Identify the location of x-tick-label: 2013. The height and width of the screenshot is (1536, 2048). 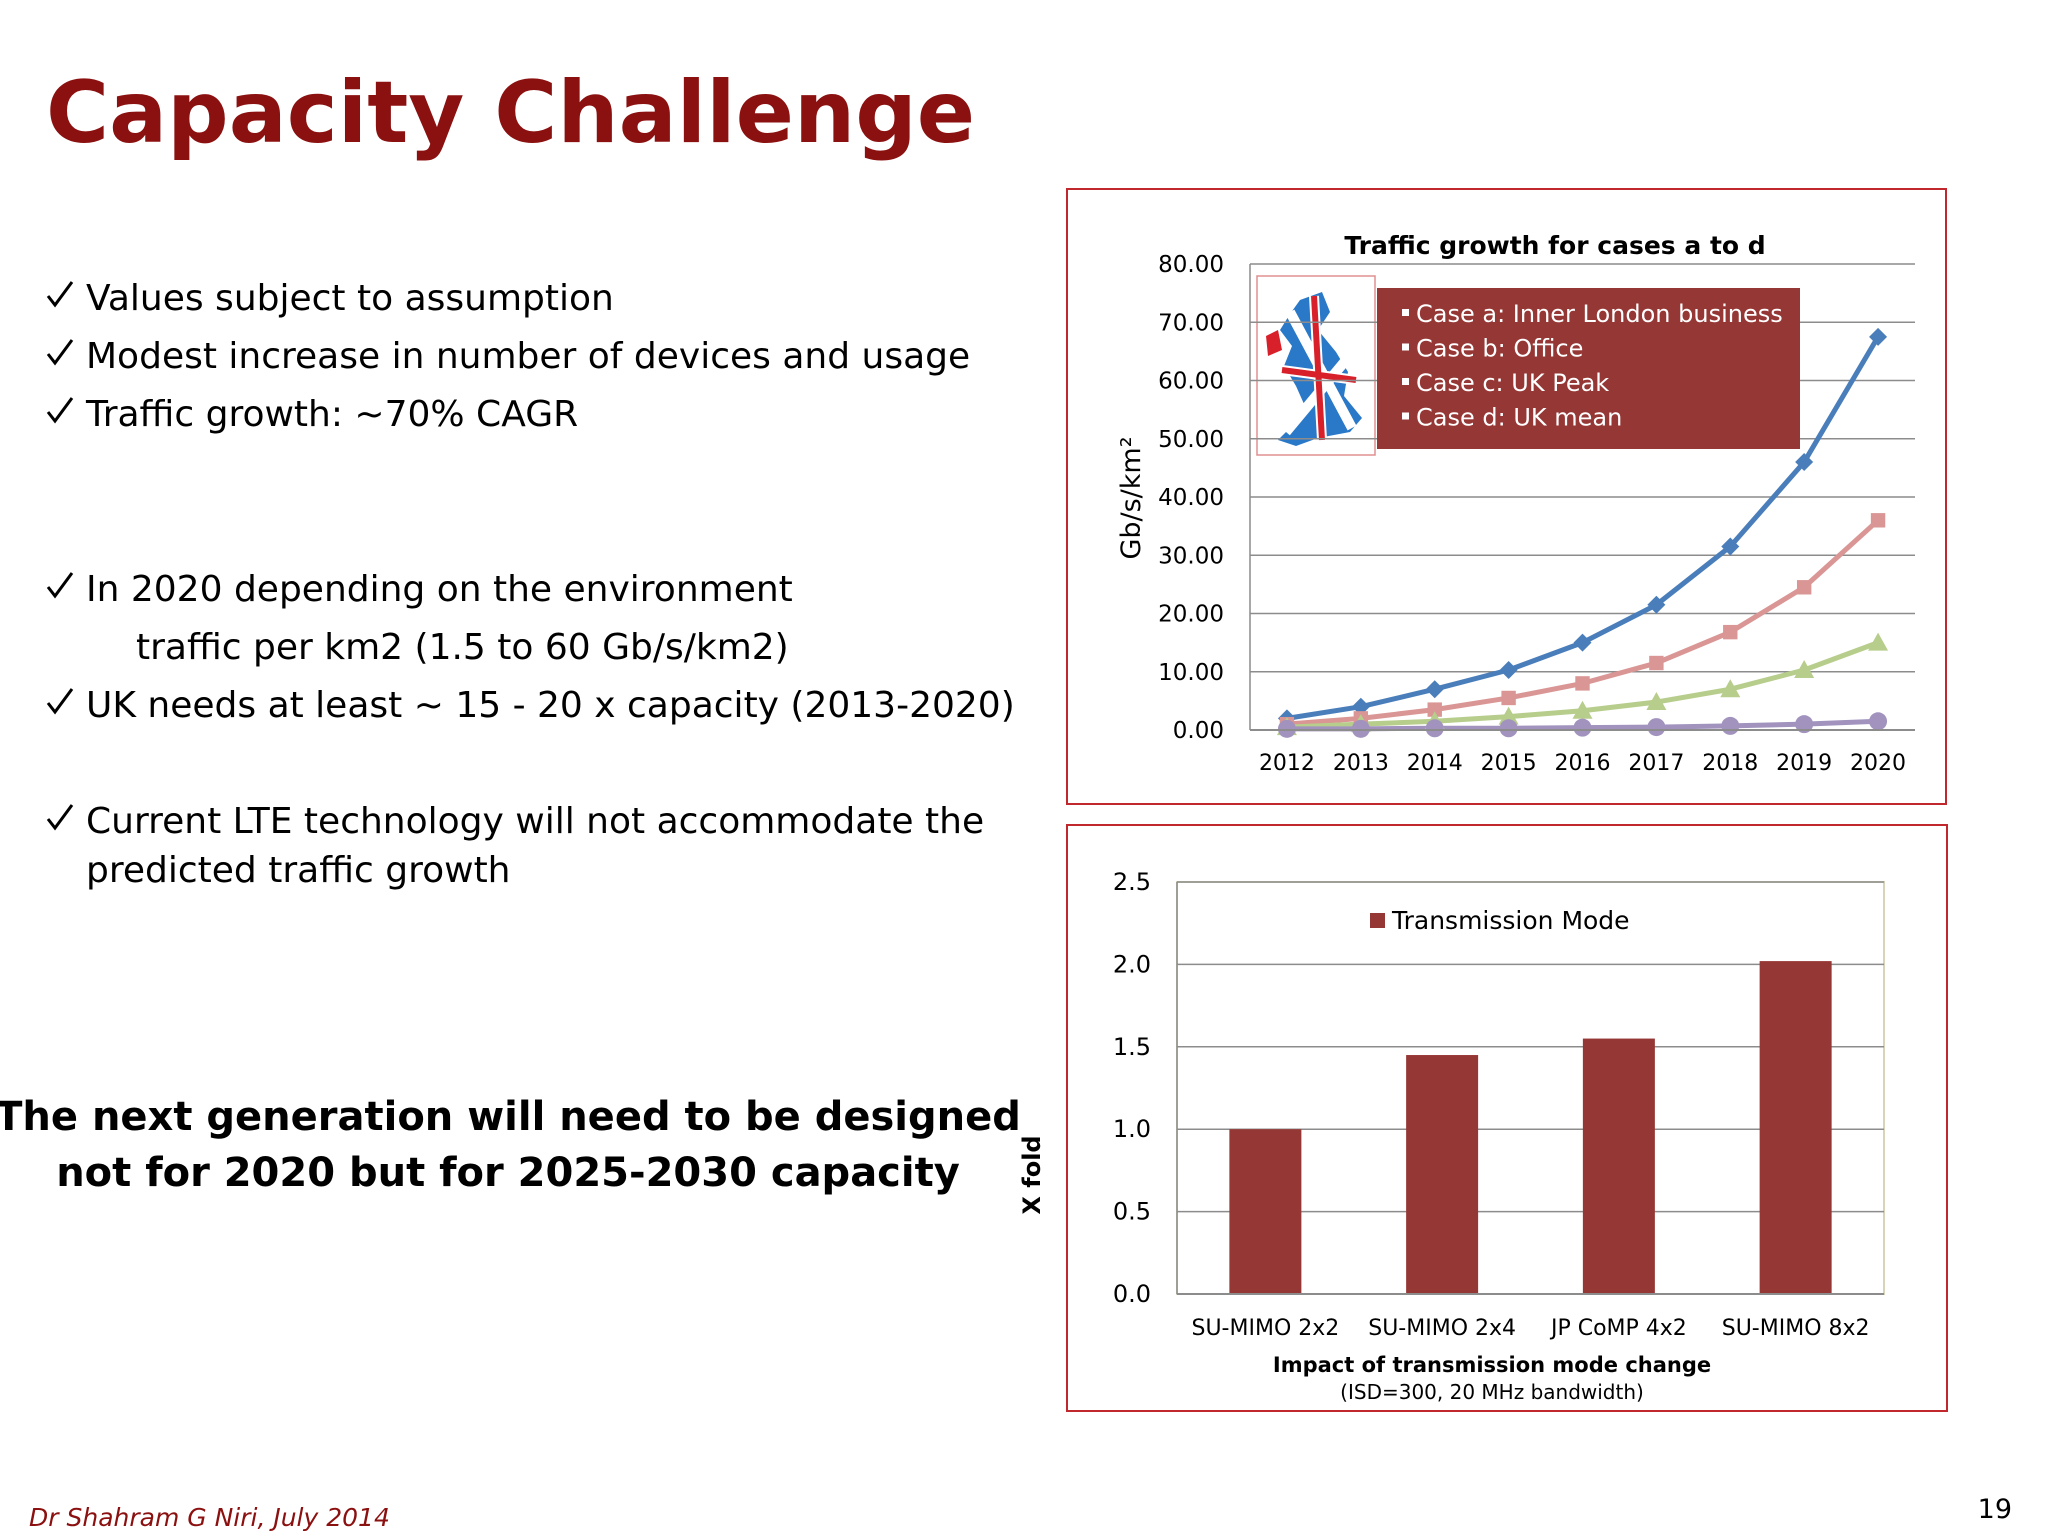
(1361, 763).